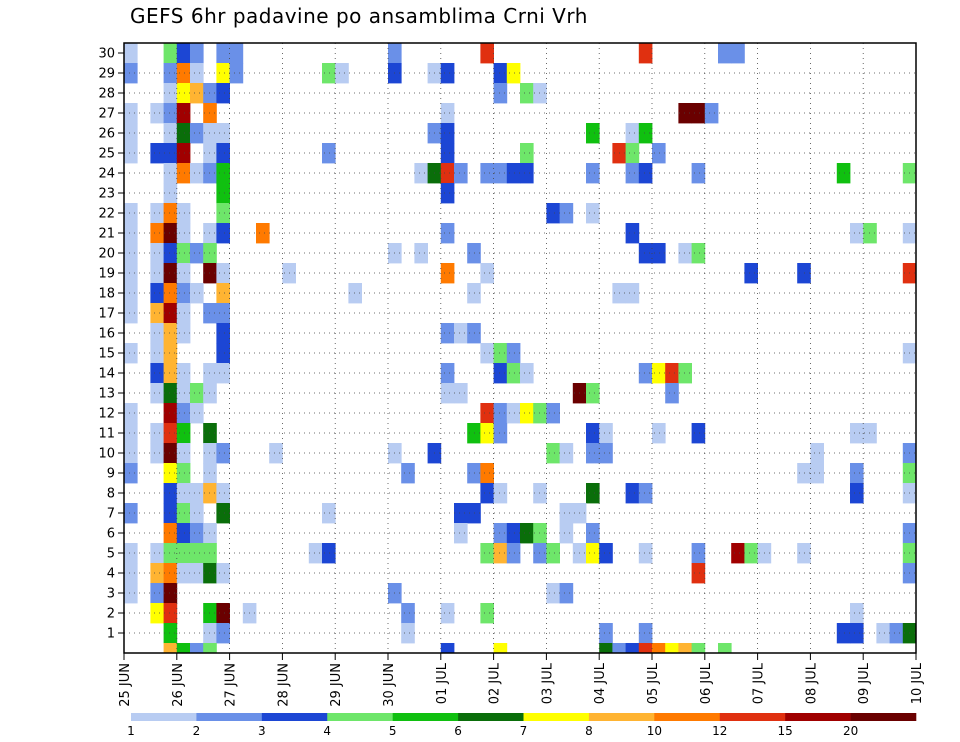 This screenshot has height=742, width=960. What do you see at coordinates (106, 94) in the screenshot?
I see `y-tick-label: 28` at bounding box center [106, 94].